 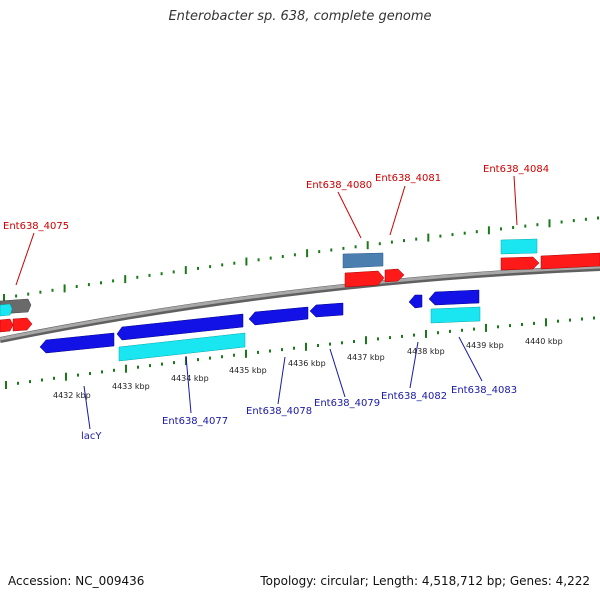 I want to click on kbp-label: 4438 kbp, so click(x=426, y=351).